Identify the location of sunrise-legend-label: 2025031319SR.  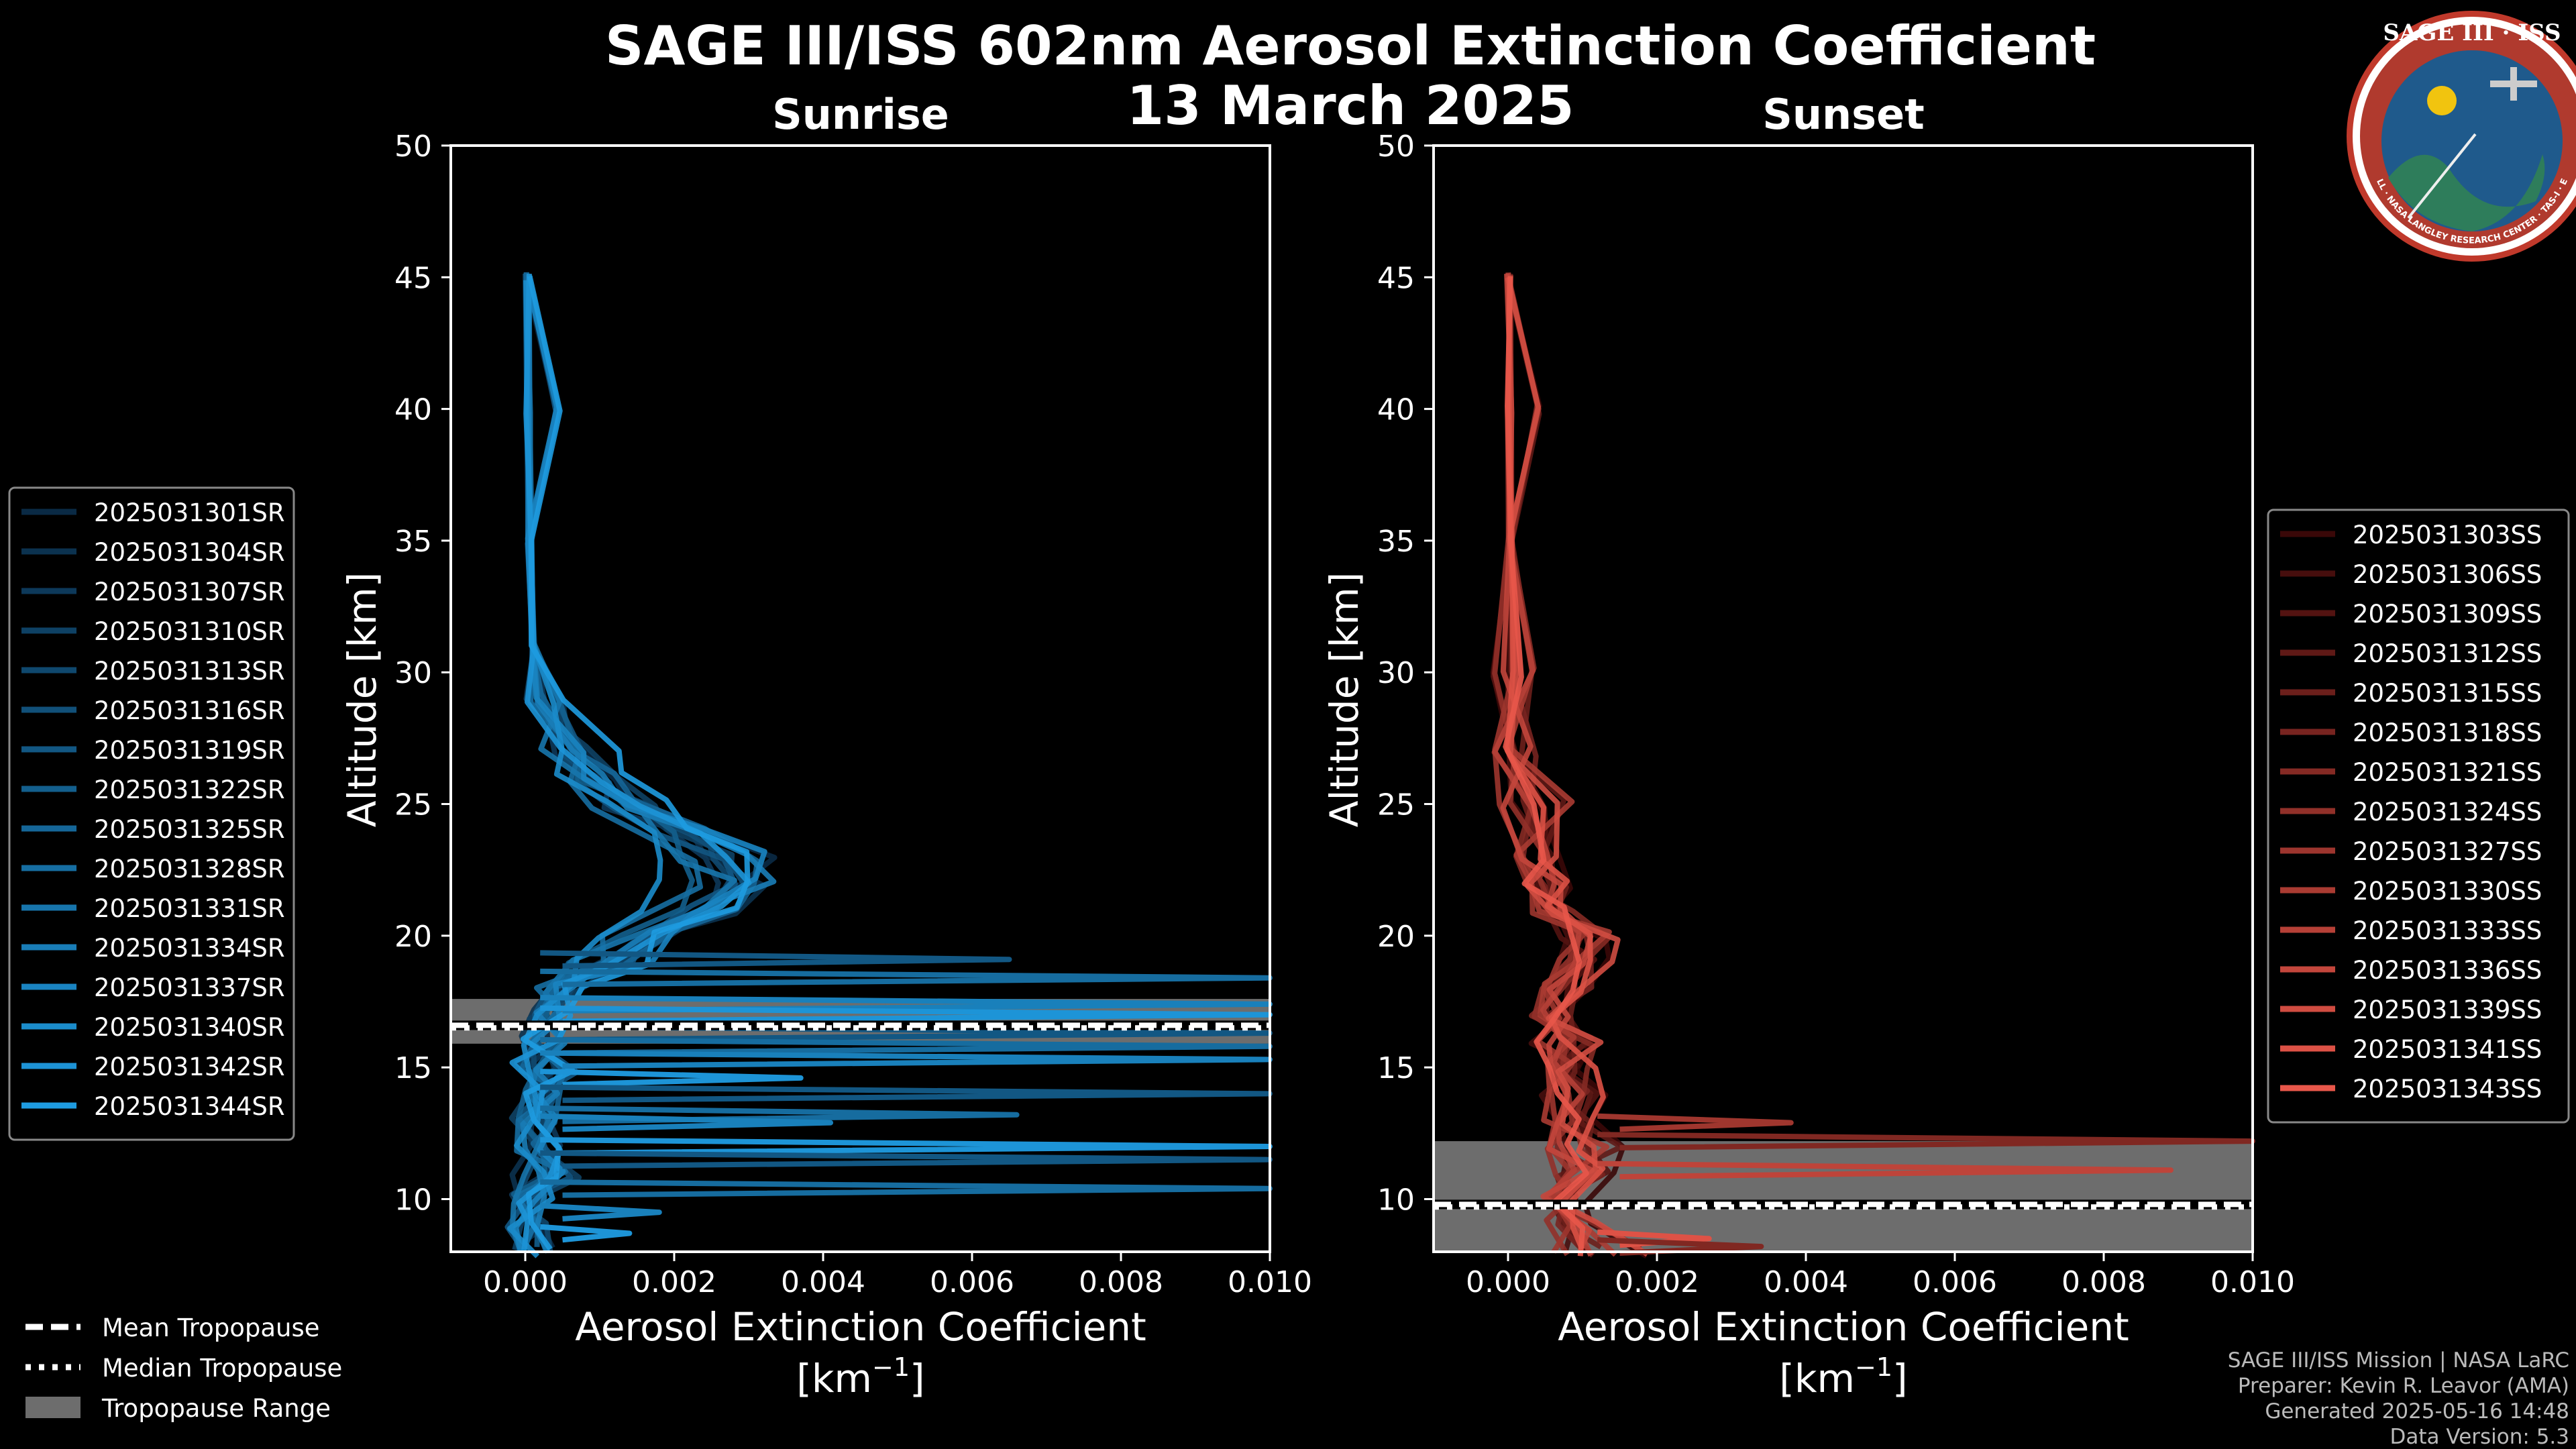
(189, 750).